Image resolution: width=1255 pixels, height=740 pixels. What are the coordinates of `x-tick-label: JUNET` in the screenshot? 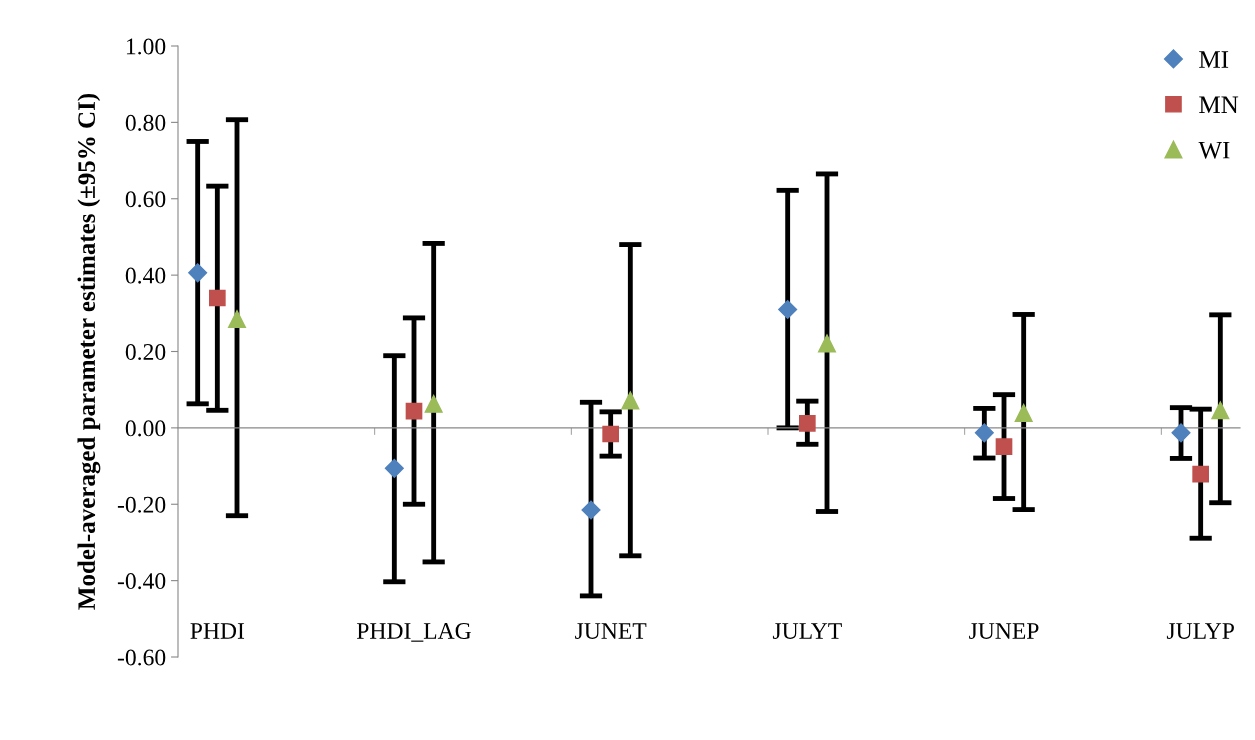 It's located at (611, 631).